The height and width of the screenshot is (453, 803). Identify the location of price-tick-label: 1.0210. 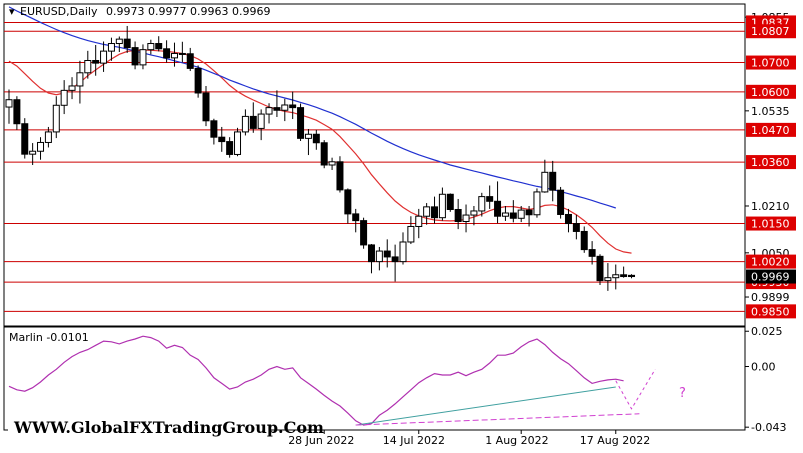
(770, 206).